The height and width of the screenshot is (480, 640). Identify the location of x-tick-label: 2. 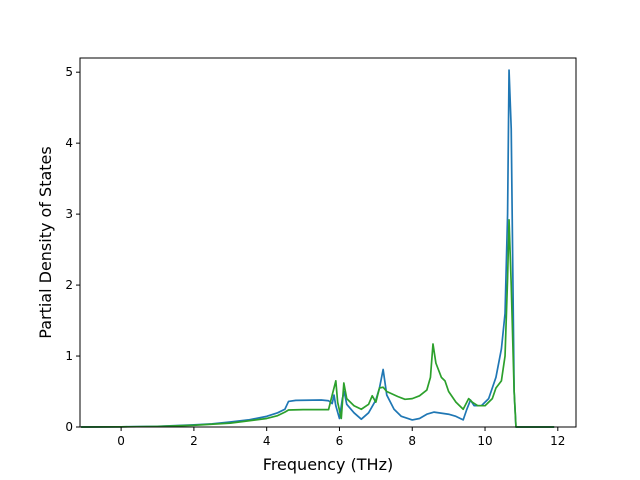
(194, 441).